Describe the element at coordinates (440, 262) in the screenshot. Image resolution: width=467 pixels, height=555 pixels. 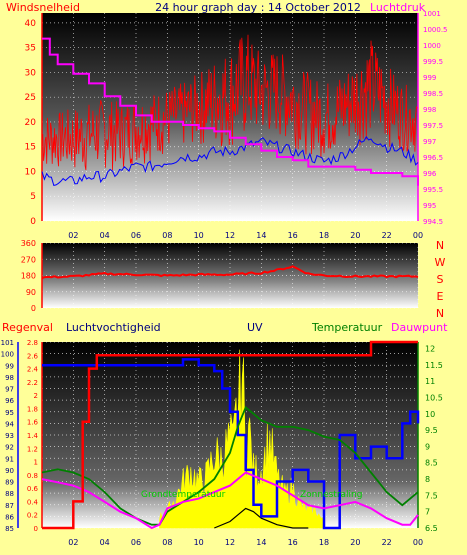
I see `compass-label: W` at that location.